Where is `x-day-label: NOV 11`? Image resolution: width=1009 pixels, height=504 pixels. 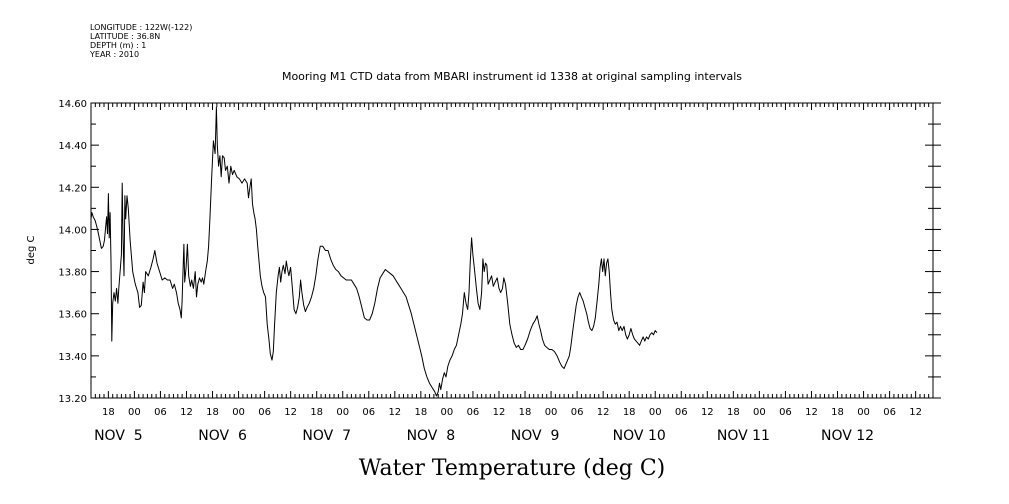 x-day-label: NOV 11 is located at coordinates (743, 436).